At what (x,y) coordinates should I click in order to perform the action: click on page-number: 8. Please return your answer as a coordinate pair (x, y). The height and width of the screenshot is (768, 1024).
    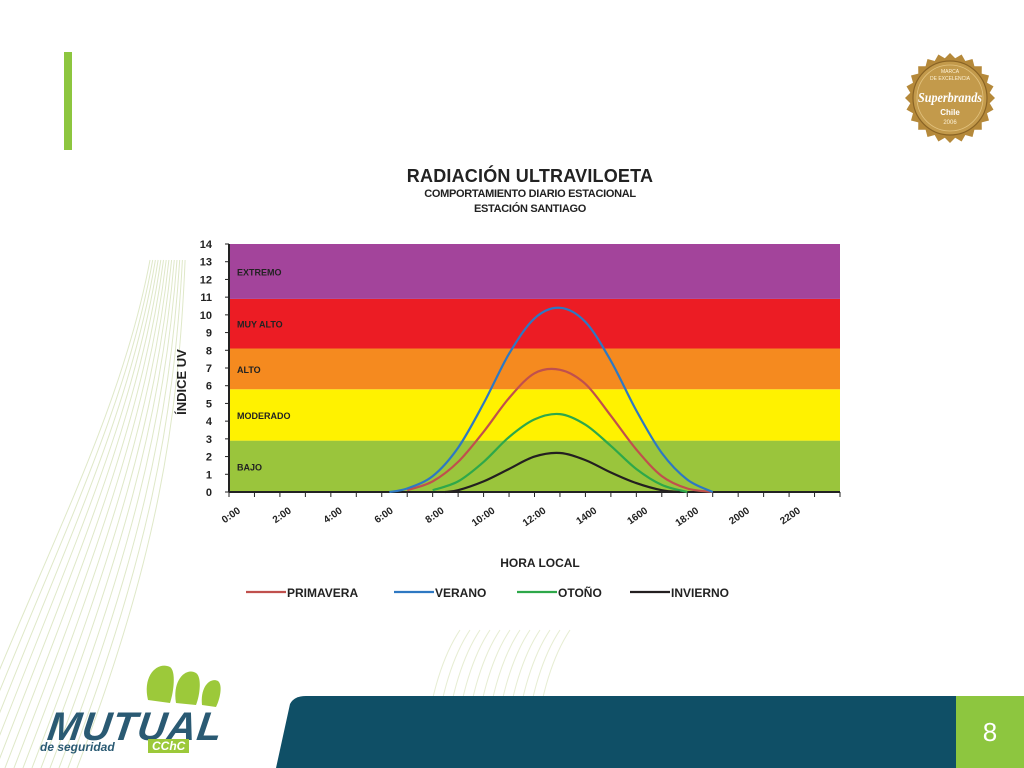
    Looking at the image, I should click on (990, 731).